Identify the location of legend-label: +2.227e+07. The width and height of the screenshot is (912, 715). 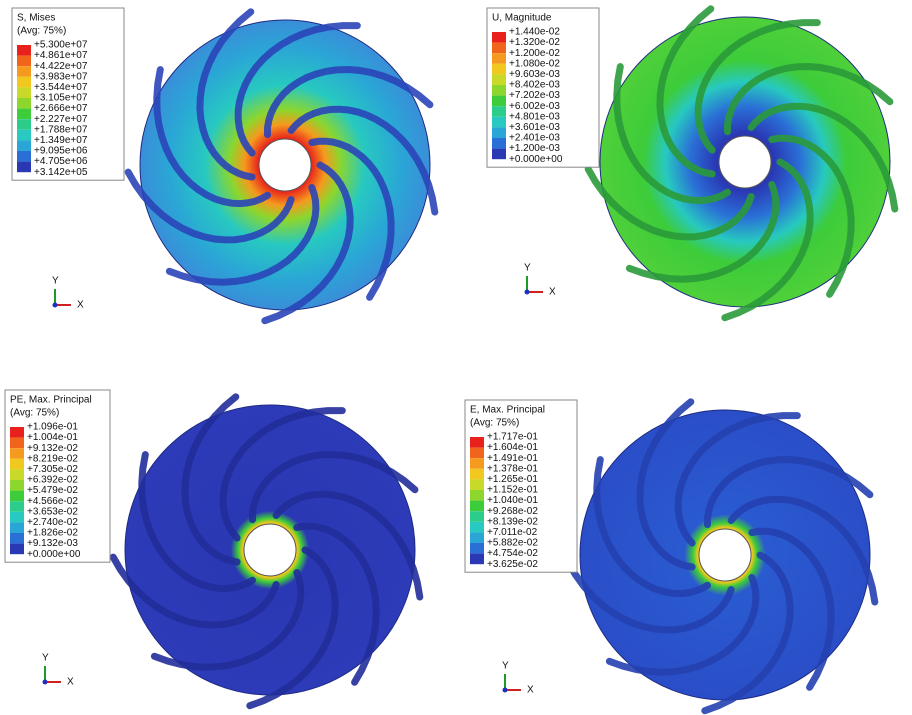
(61, 119).